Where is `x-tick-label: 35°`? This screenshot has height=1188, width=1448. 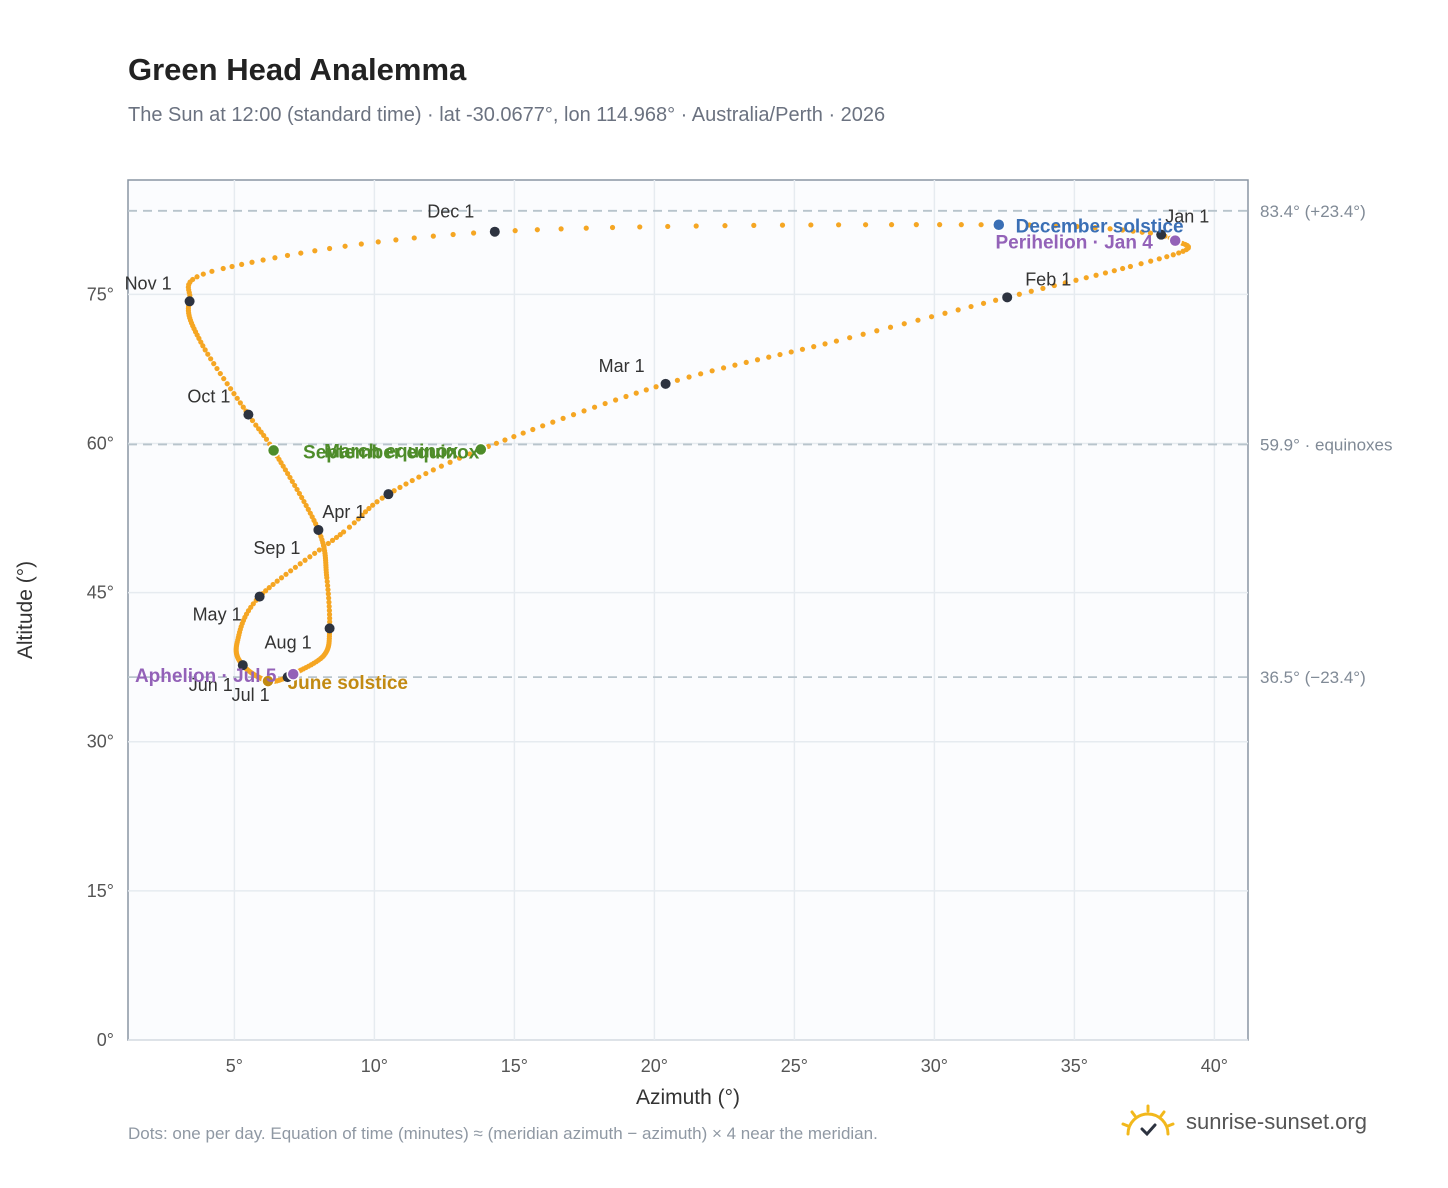 x-tick-label: 35° is located at coordinates (1074, 1066).